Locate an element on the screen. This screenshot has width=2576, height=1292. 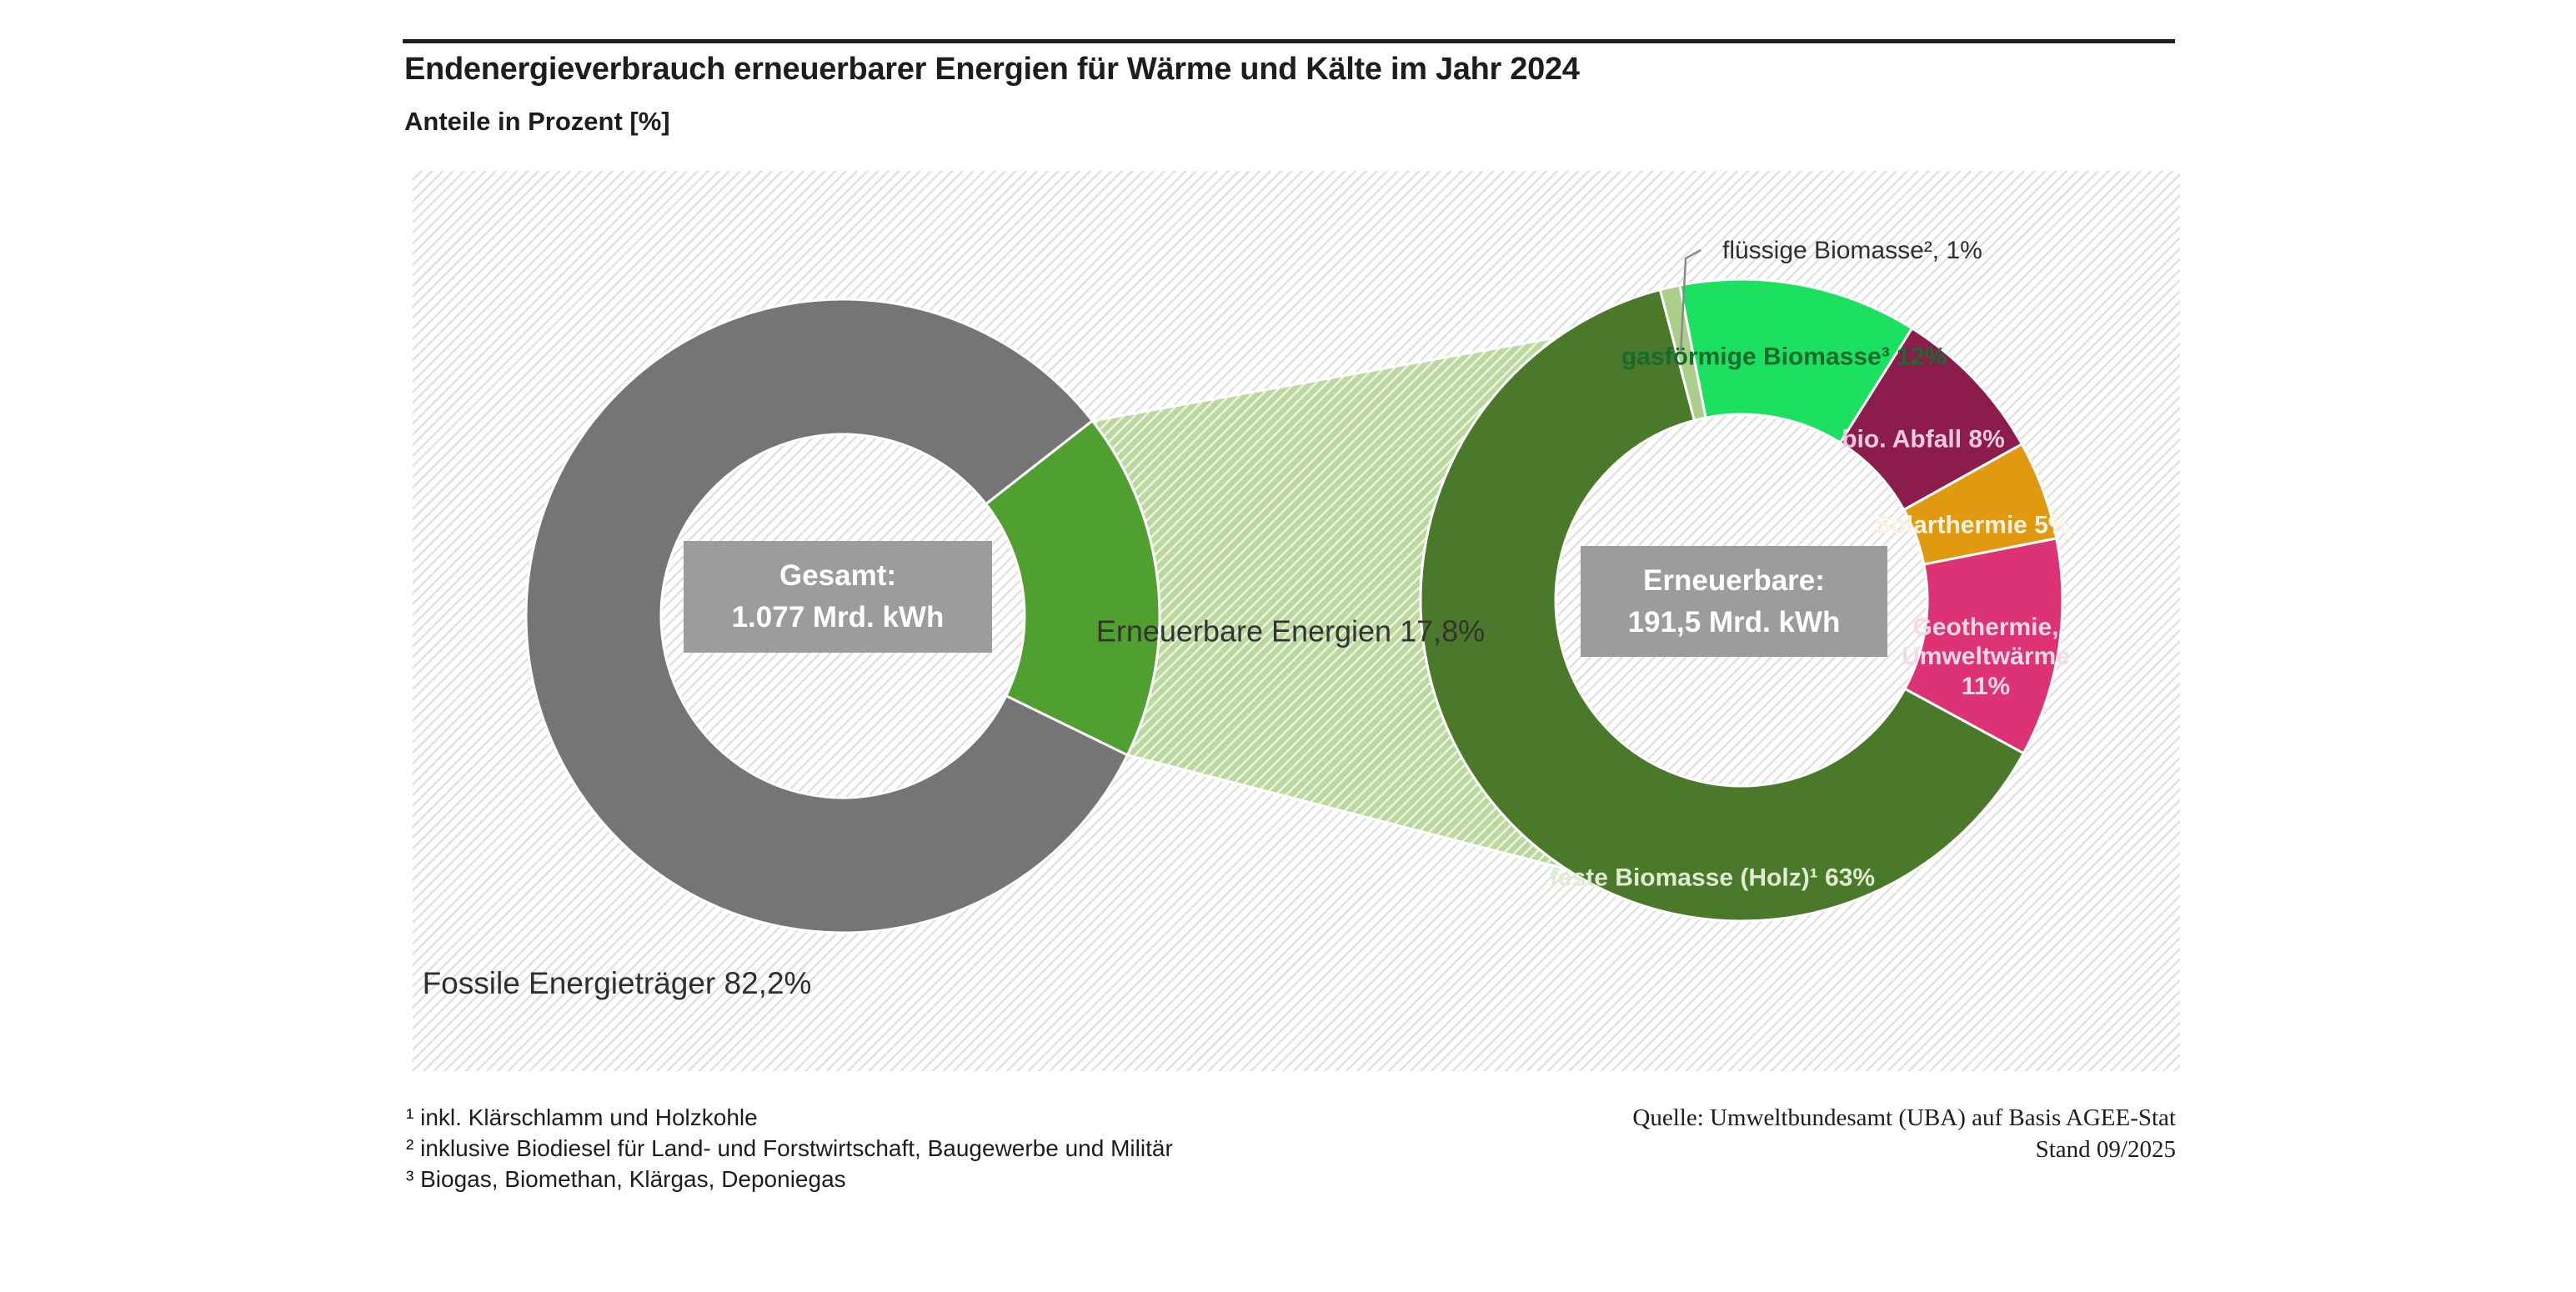
footnote-3: ³ Biogas, Biomethan, Klärgas, Deponiegas is located at coordinates (626, 1179).